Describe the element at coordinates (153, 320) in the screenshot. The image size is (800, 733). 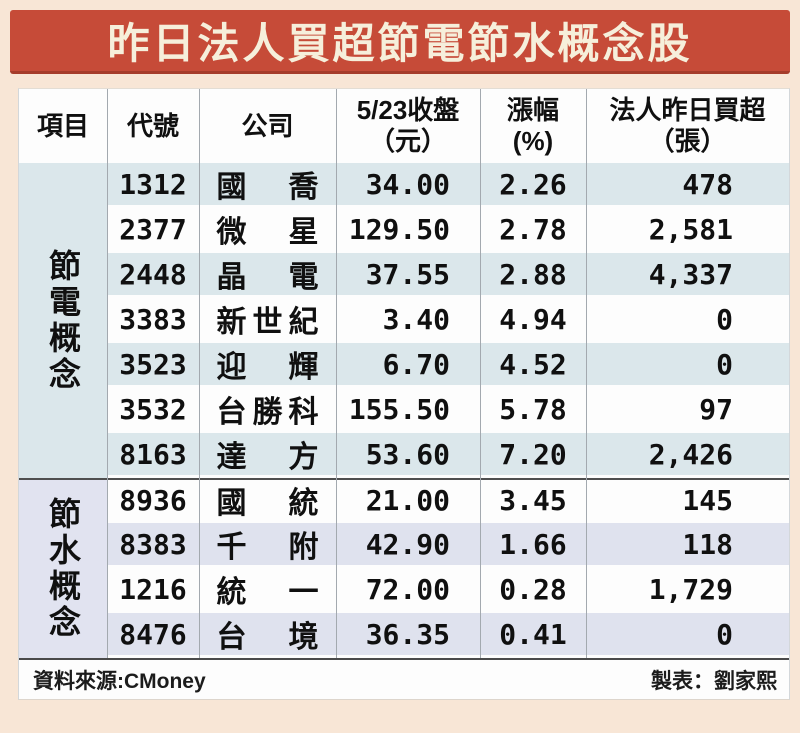
I see `stock-code-cell: 3383` at that location.